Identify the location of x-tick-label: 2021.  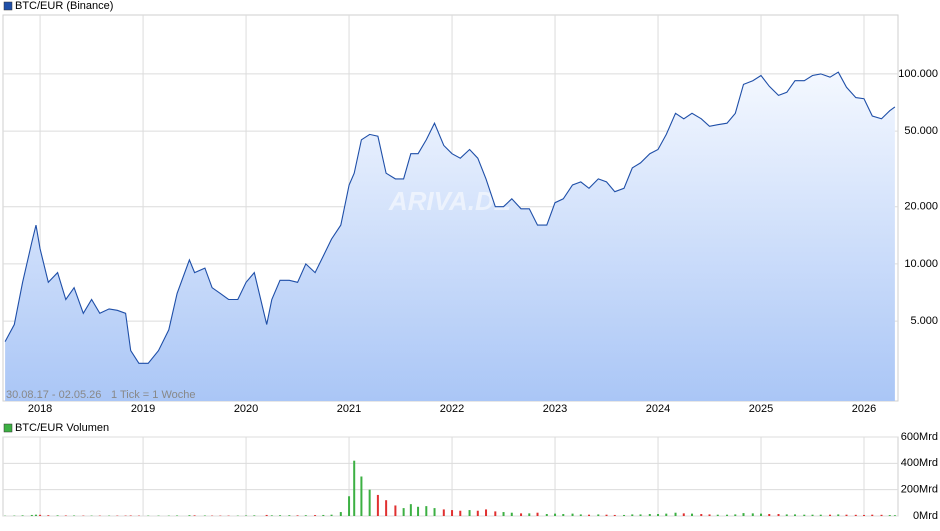
(349, 409).